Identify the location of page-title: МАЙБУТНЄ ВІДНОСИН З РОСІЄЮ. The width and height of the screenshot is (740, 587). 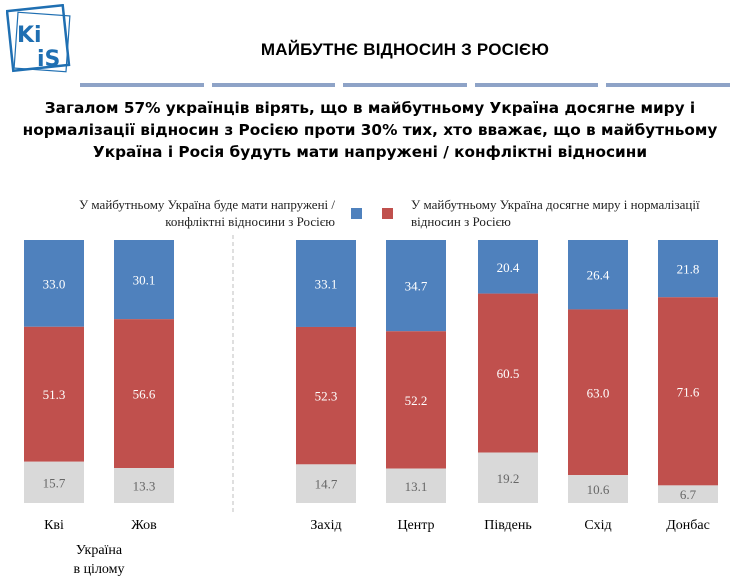
(405, 49).